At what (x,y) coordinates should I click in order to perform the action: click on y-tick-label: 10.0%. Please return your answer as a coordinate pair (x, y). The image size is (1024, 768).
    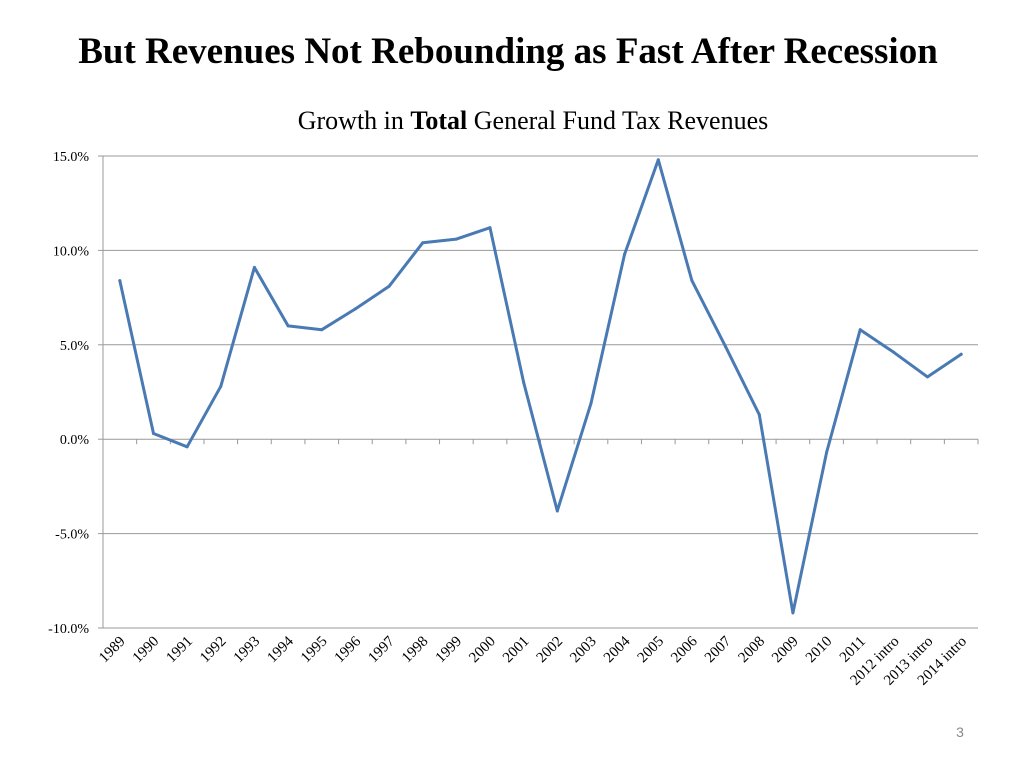
    Looking at the image, I should click on (71, 251).